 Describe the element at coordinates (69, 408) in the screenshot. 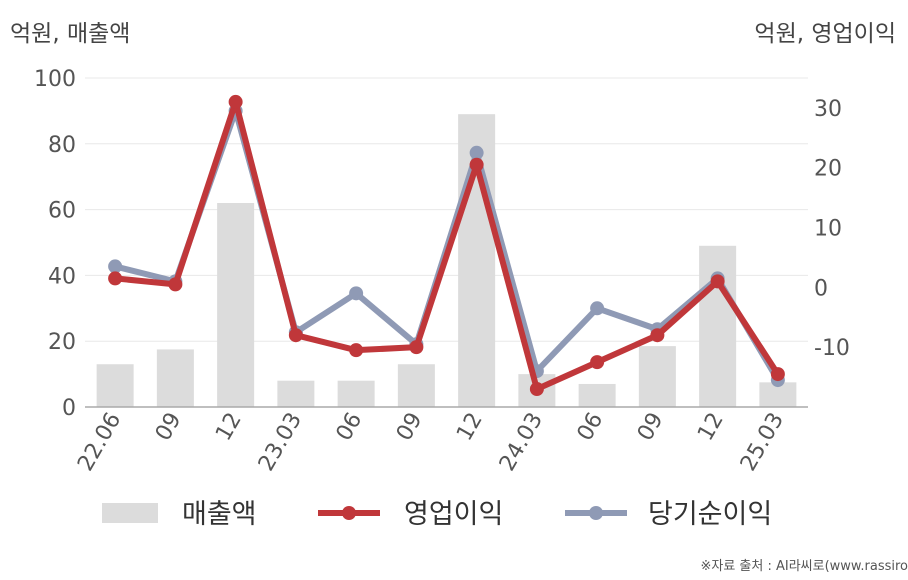

I see `left-tick-label: 0` at that location.